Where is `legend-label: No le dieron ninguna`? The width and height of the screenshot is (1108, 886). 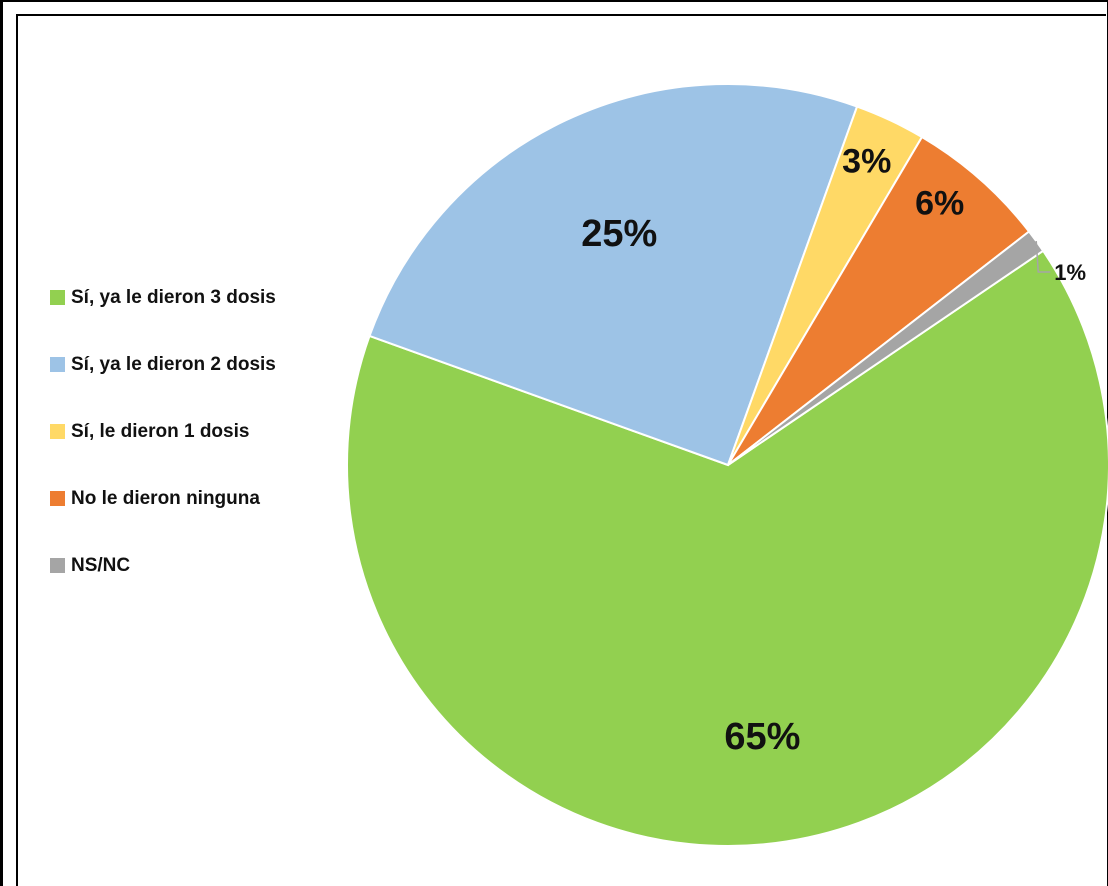 legend-label: No le dieron ninguna is located at coordinates (165, 498).